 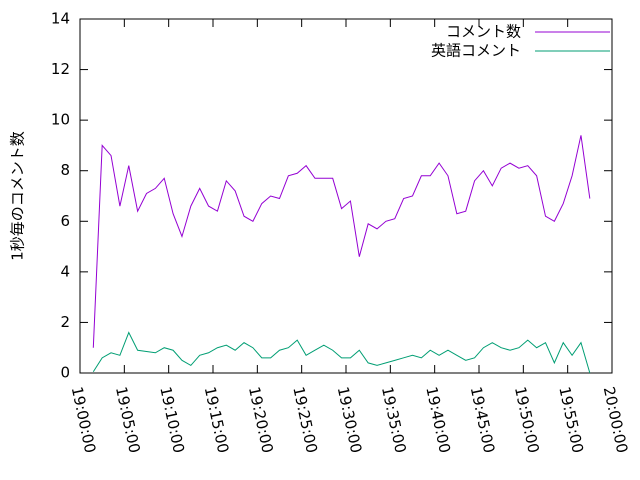 I want to click on y-tick-label: 4, so click(x=65, y=271).